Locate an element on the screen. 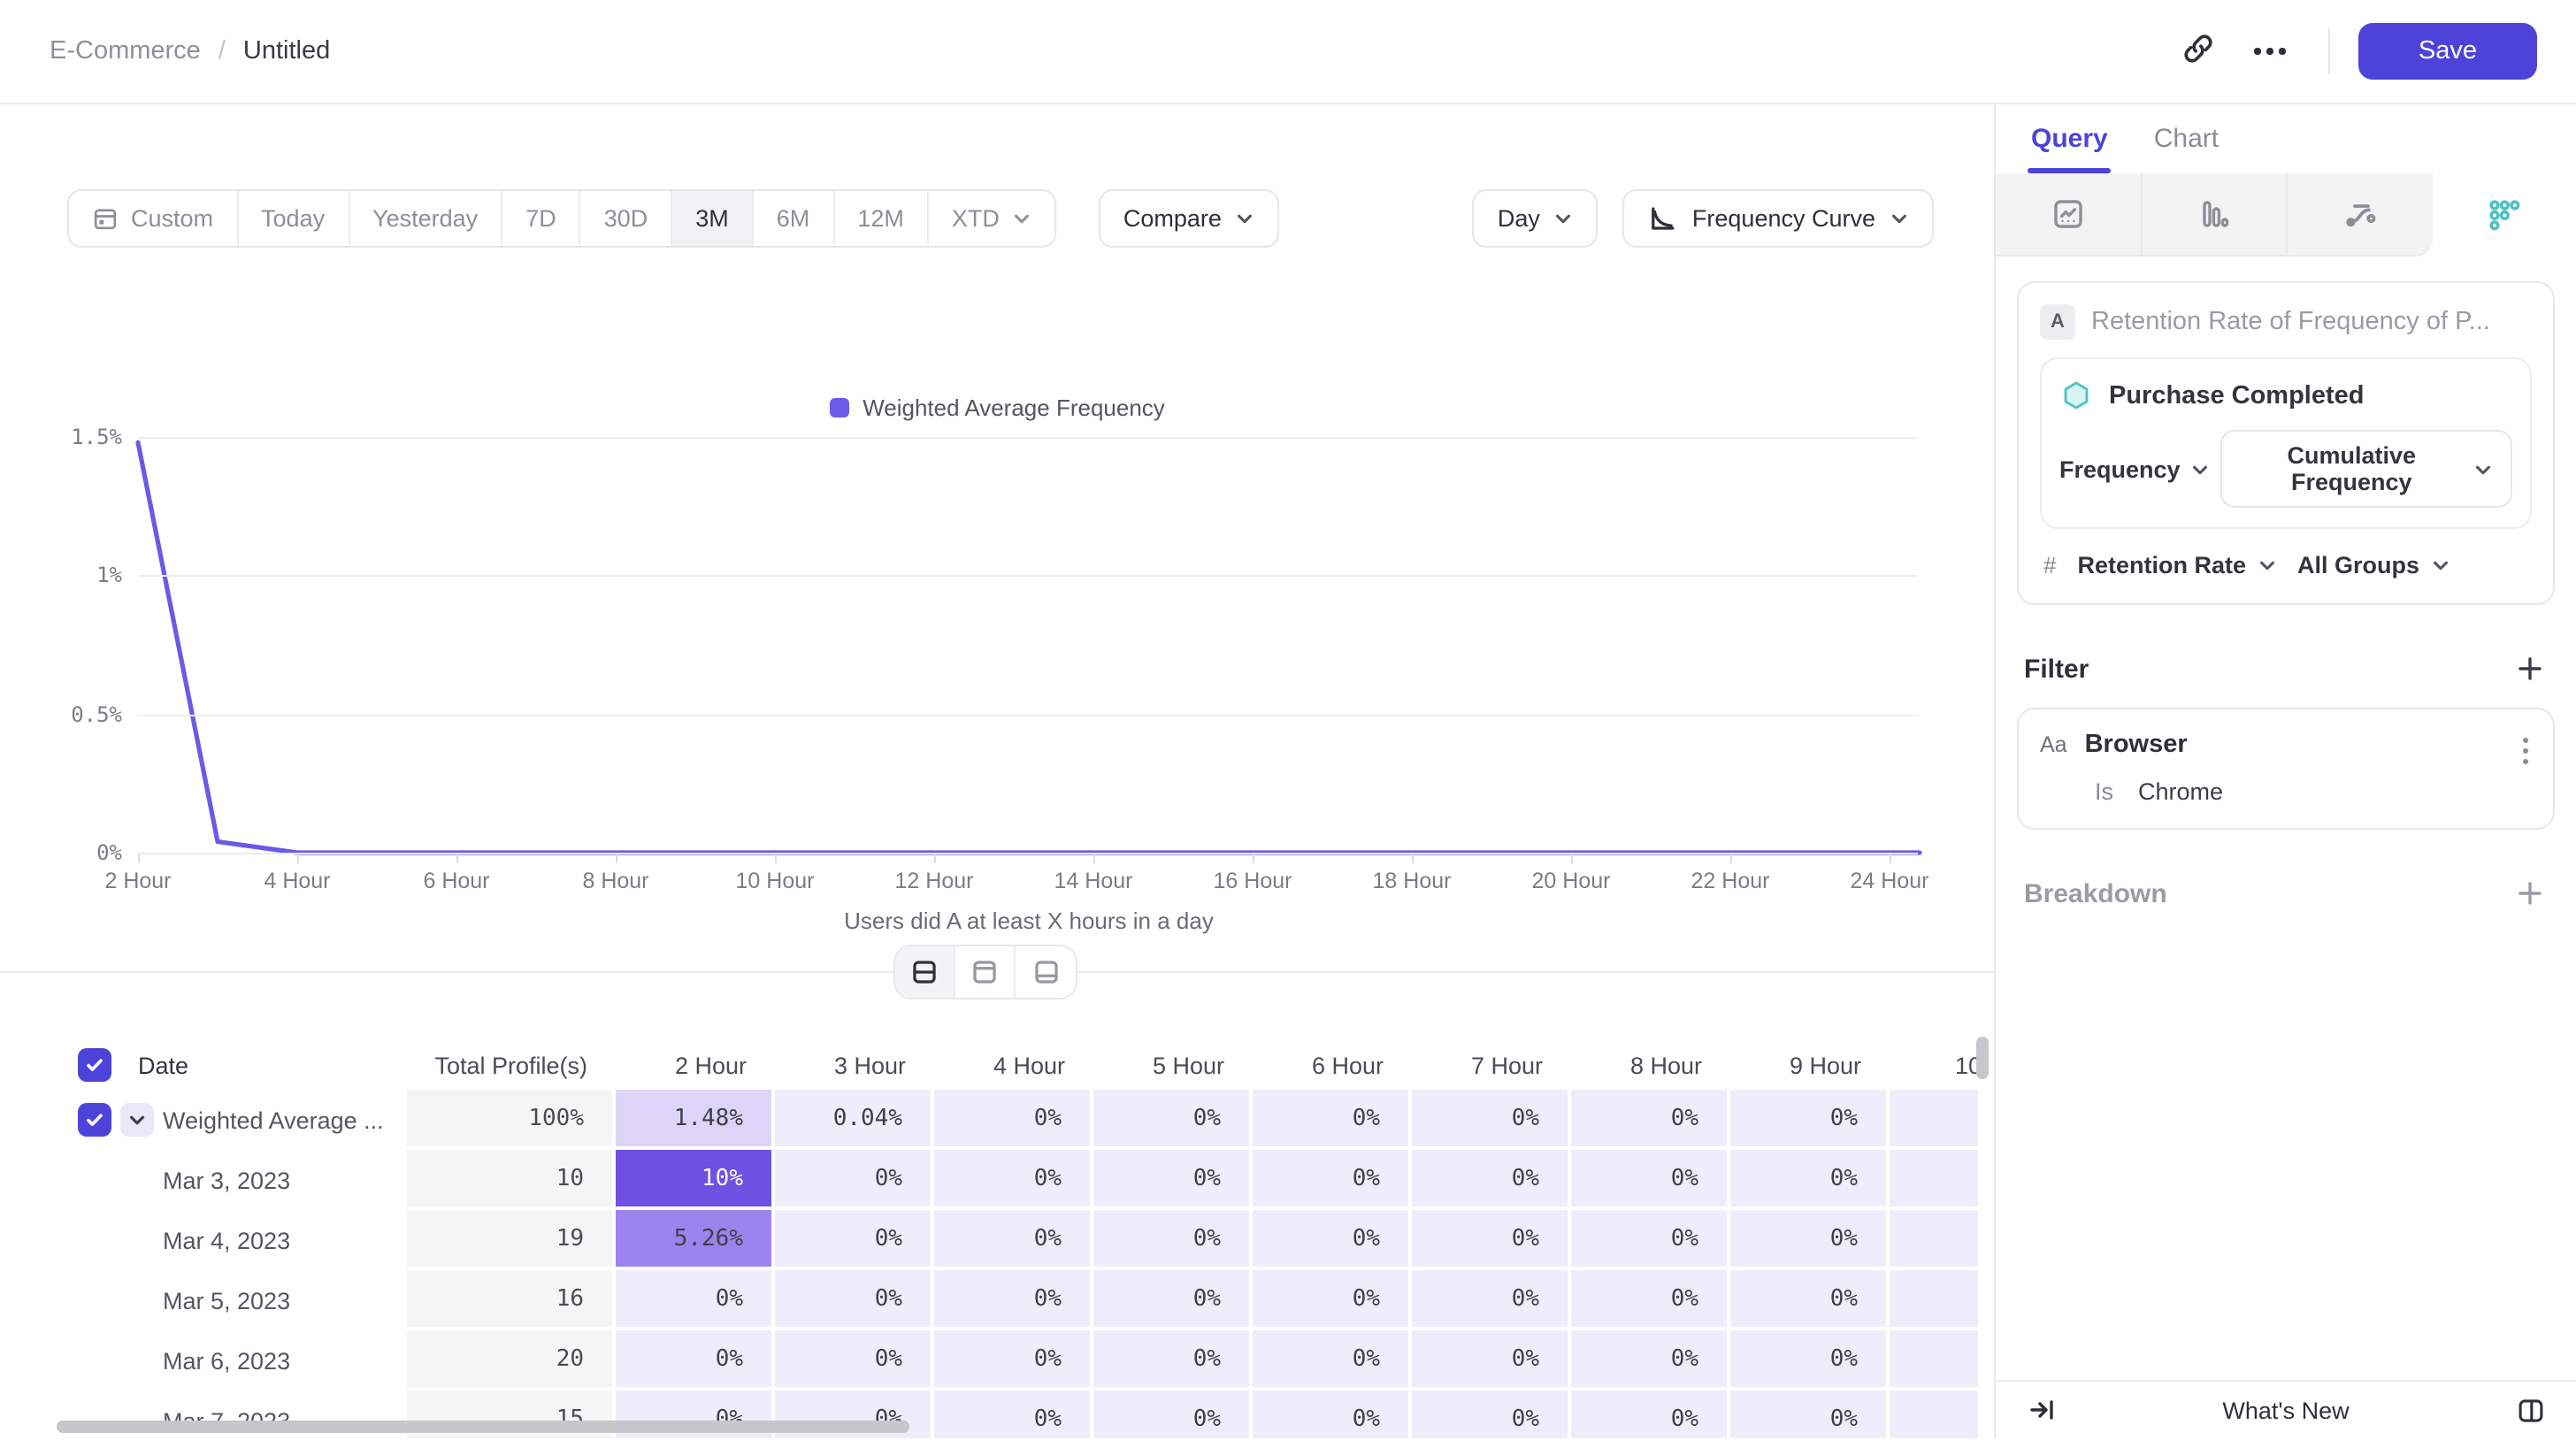 The image size is (2576, 1440). breadcrumb: E-Commerce / Untitled is located at coordinates (190, 51).